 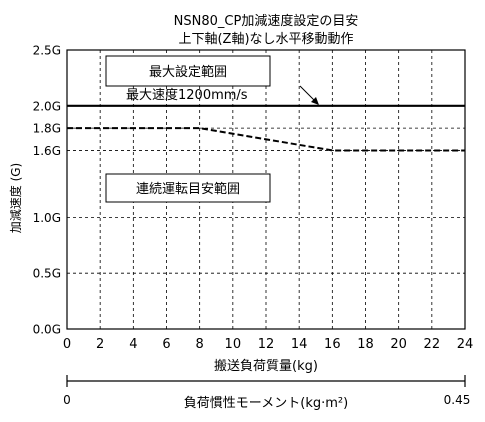 I want to click on x-tick-label: 12, so click(x=266, y=344).